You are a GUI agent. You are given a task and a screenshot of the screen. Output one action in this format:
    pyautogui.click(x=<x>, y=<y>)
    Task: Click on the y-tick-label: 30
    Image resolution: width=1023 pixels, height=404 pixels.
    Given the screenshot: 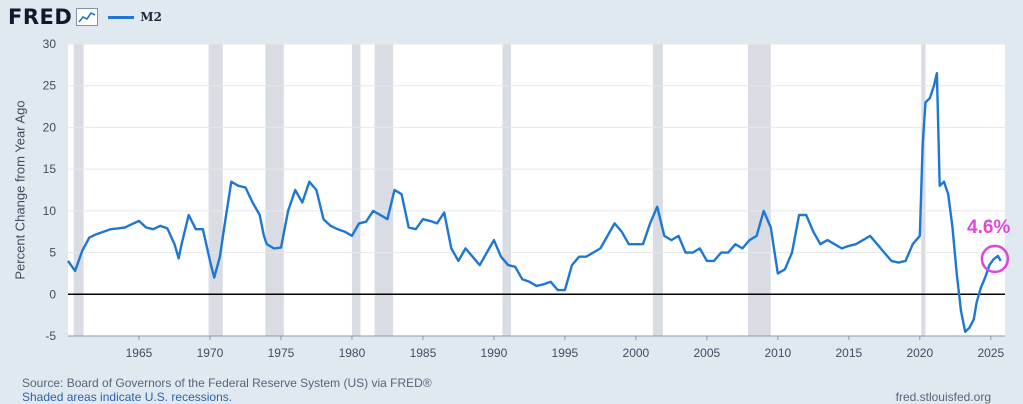 What is the action you would take?
    pyautogui.click(x=50, y=44)
    